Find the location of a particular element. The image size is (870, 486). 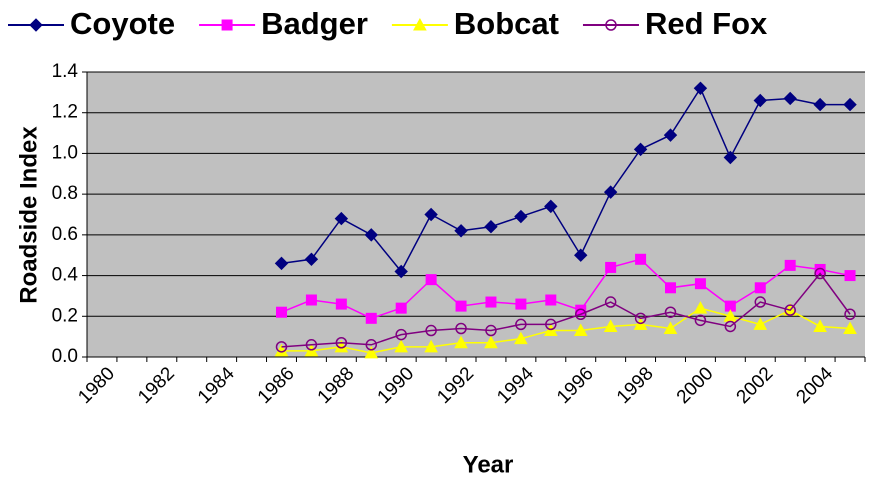

y-tick-label: 0.0 is located at coordinates (65, 356).